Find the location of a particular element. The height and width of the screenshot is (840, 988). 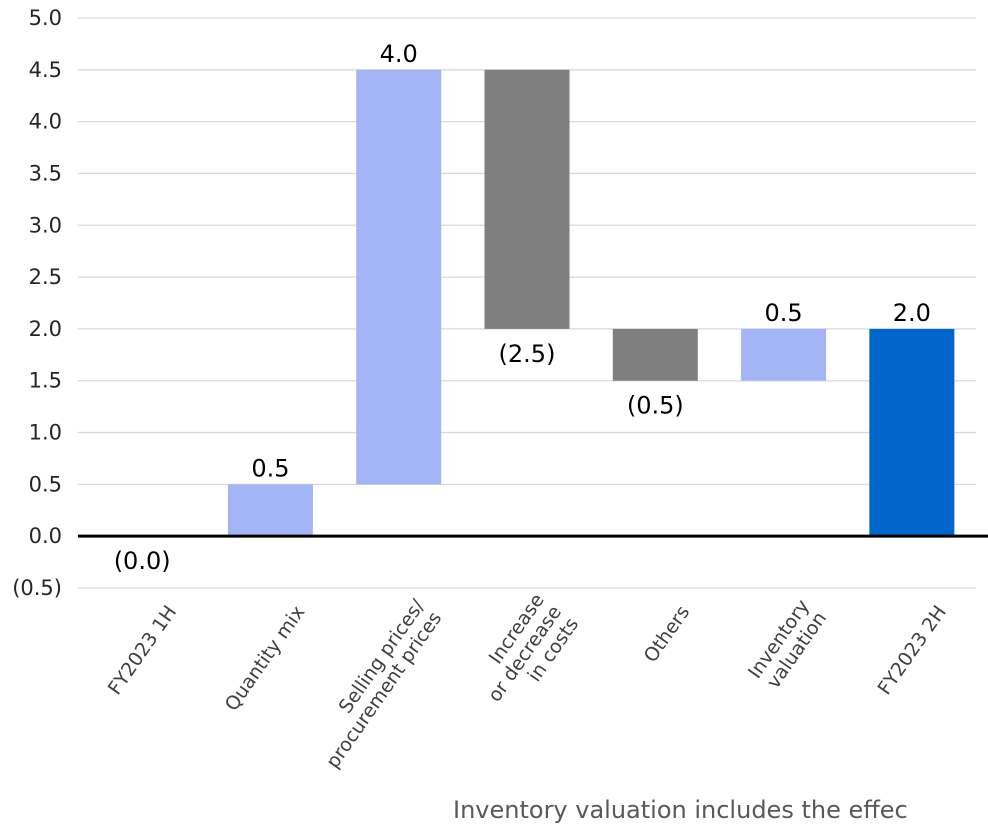

data-label: (0.5) is located at coordinates (655, 406).